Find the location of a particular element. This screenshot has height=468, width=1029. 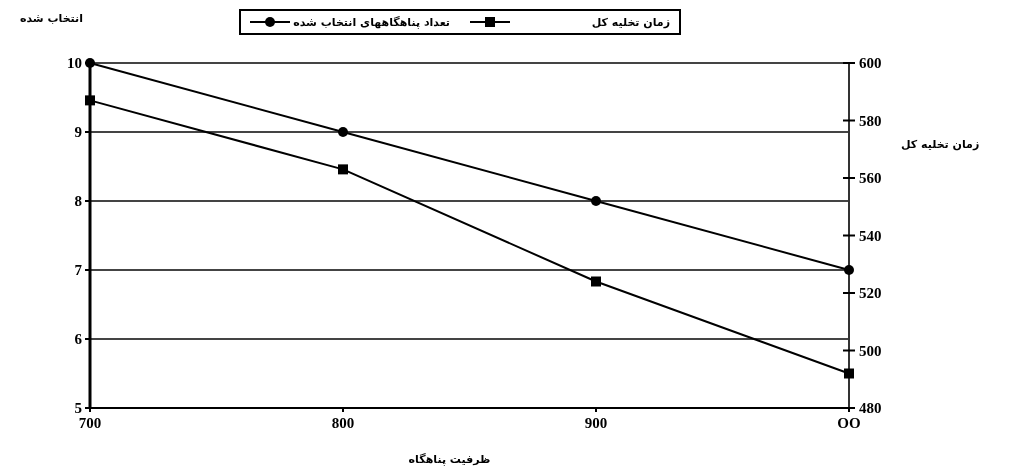

y2-tick-label: 580 is located at coordinates (870, 120).